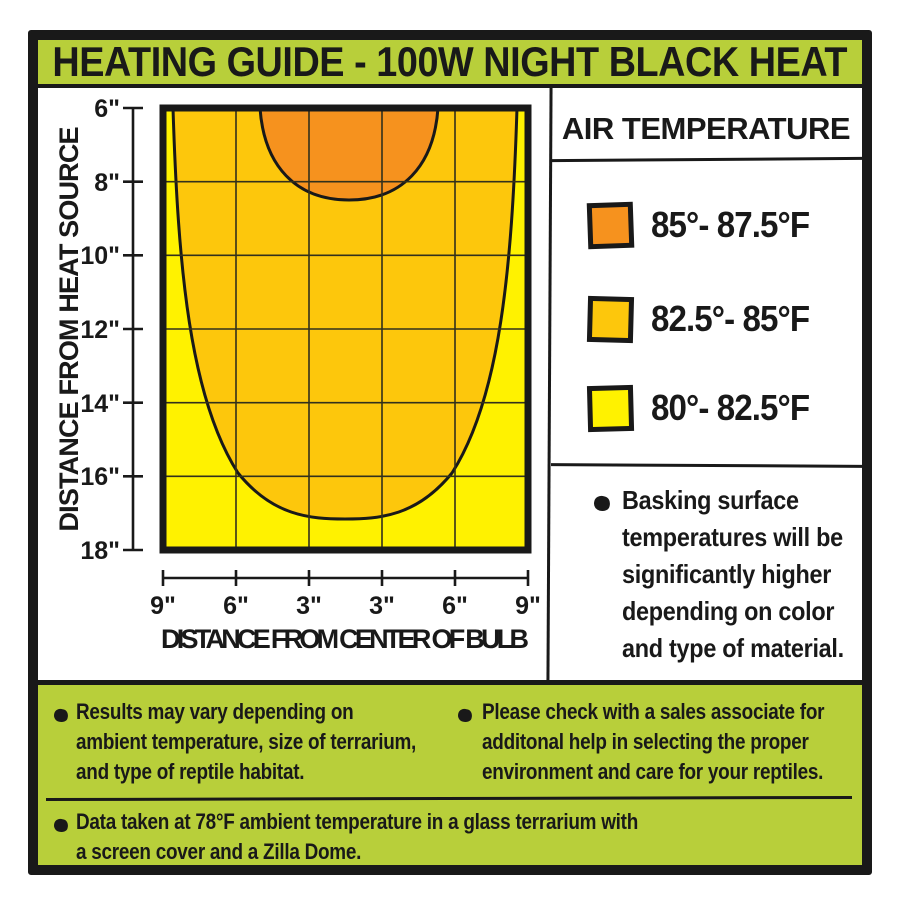 This screenshot has width=900, height=900. What do you see at coordinates (727, 574) in the screenshot?
I see `basking-note-line: significantly higher` at bounding box center [727, 574].